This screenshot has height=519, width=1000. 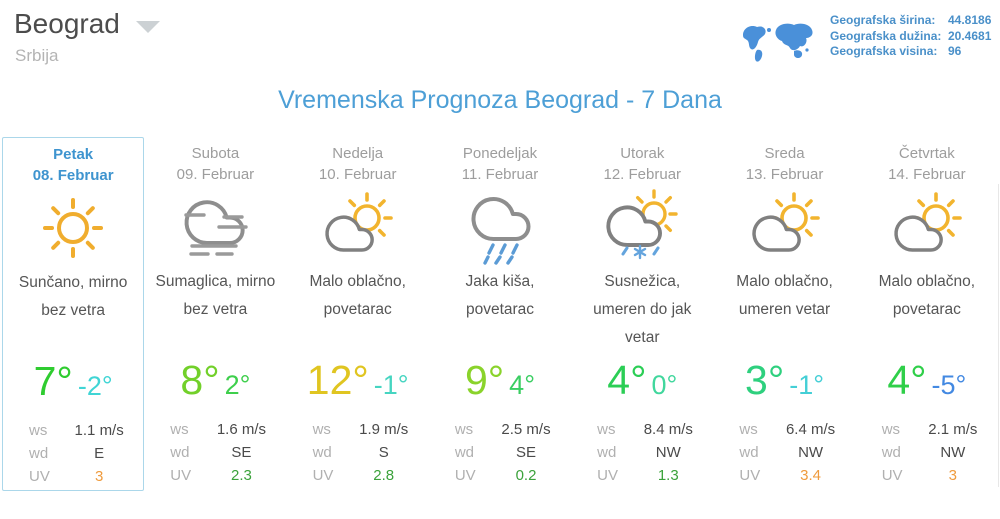 I want to click on wind-speed-row: ws 6.4 m/s, so click(x=792, y=429).